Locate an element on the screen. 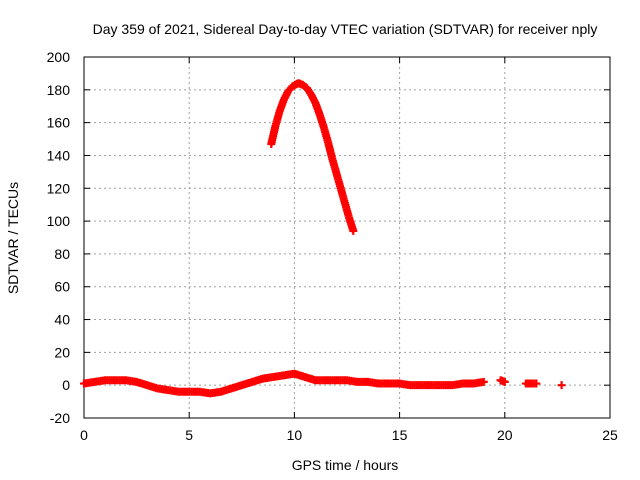 The width and height of the screenshot is (640, 480). y-tick-label: 100 is located at coordinates (59, 221).